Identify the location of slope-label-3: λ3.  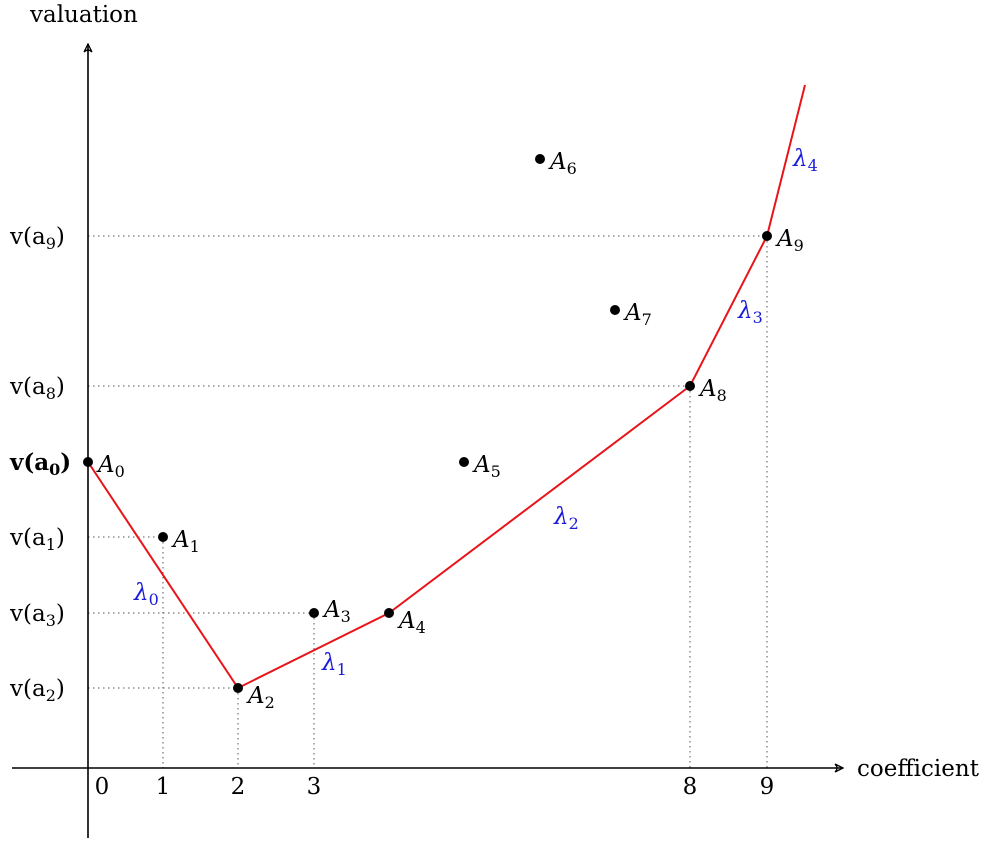
(750, 312).